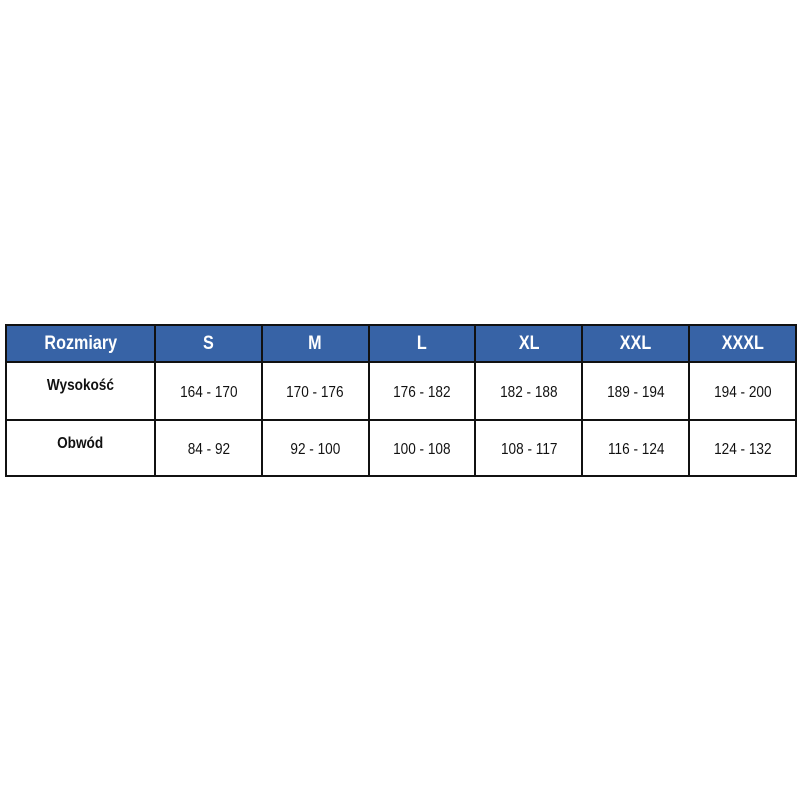  What do you see at coordinates (208, 391) in the screenshot?
I see `table-cell: 164 - 170` at bounding box center [208, 391].